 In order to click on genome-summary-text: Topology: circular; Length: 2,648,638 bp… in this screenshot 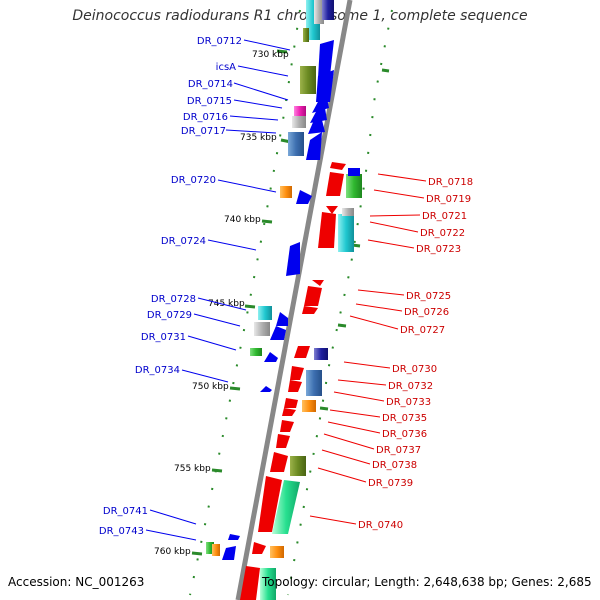, I will do `click(427, 582)`.